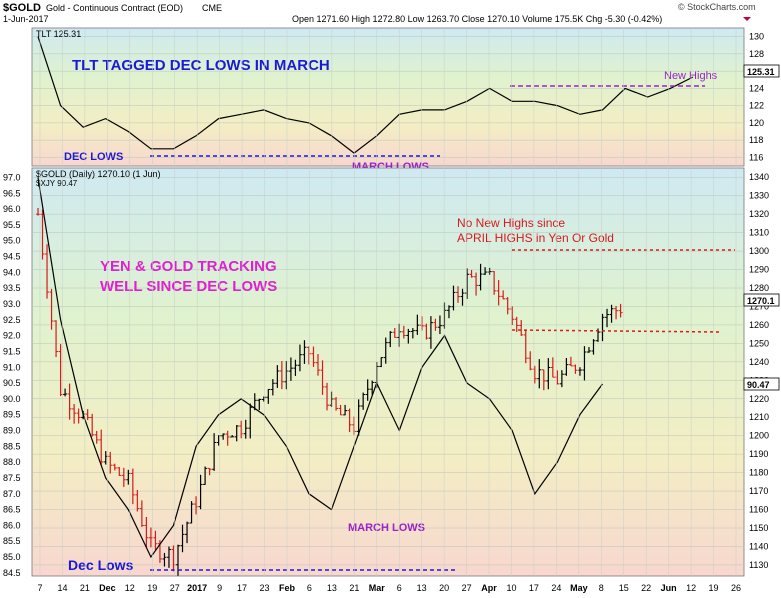 This screenshot has width=781, height=598. What do you see at coordinates (12, 320) in the screenshot?
I see `yen-y-tick-label: 92.5` at bounding box center [12, 320].